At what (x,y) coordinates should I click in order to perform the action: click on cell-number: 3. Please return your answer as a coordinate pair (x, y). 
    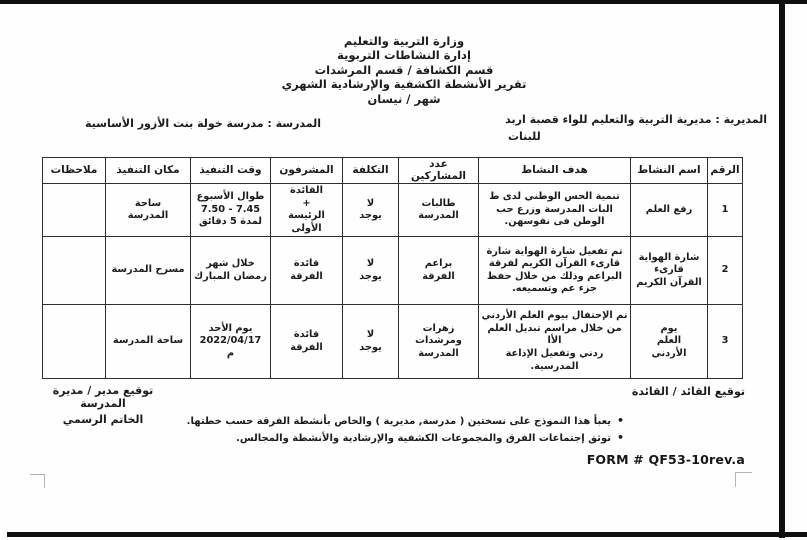
    Looking at the image, I should click on (725, 342).